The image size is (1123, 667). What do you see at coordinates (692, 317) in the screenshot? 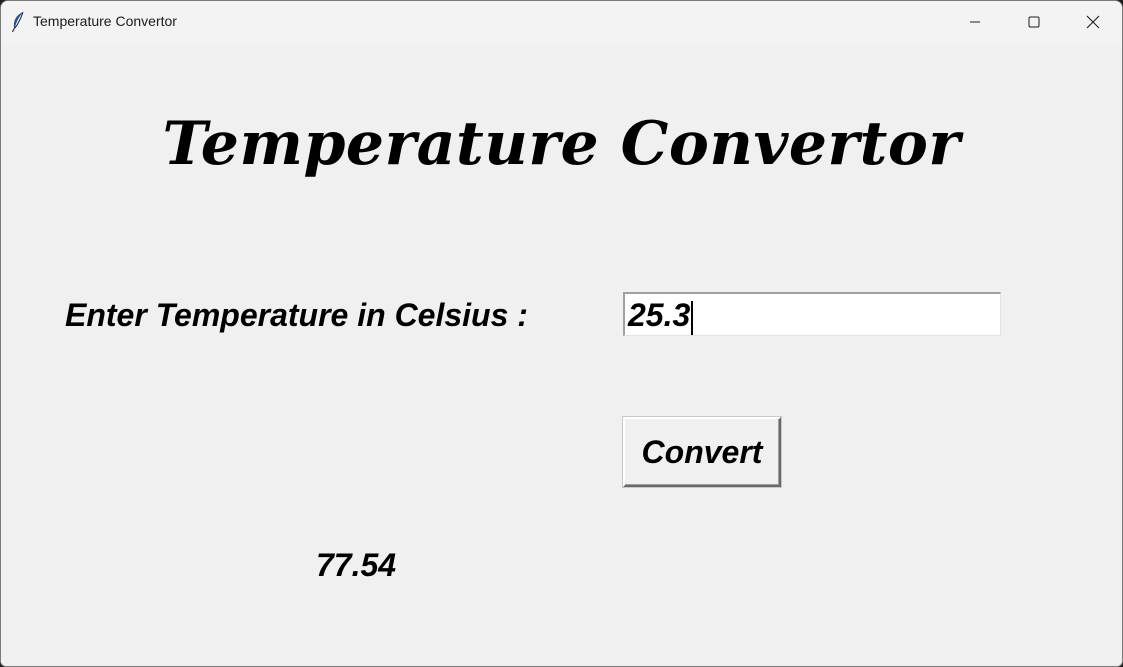
I see `text-caret` at bounding box center [692, 317].